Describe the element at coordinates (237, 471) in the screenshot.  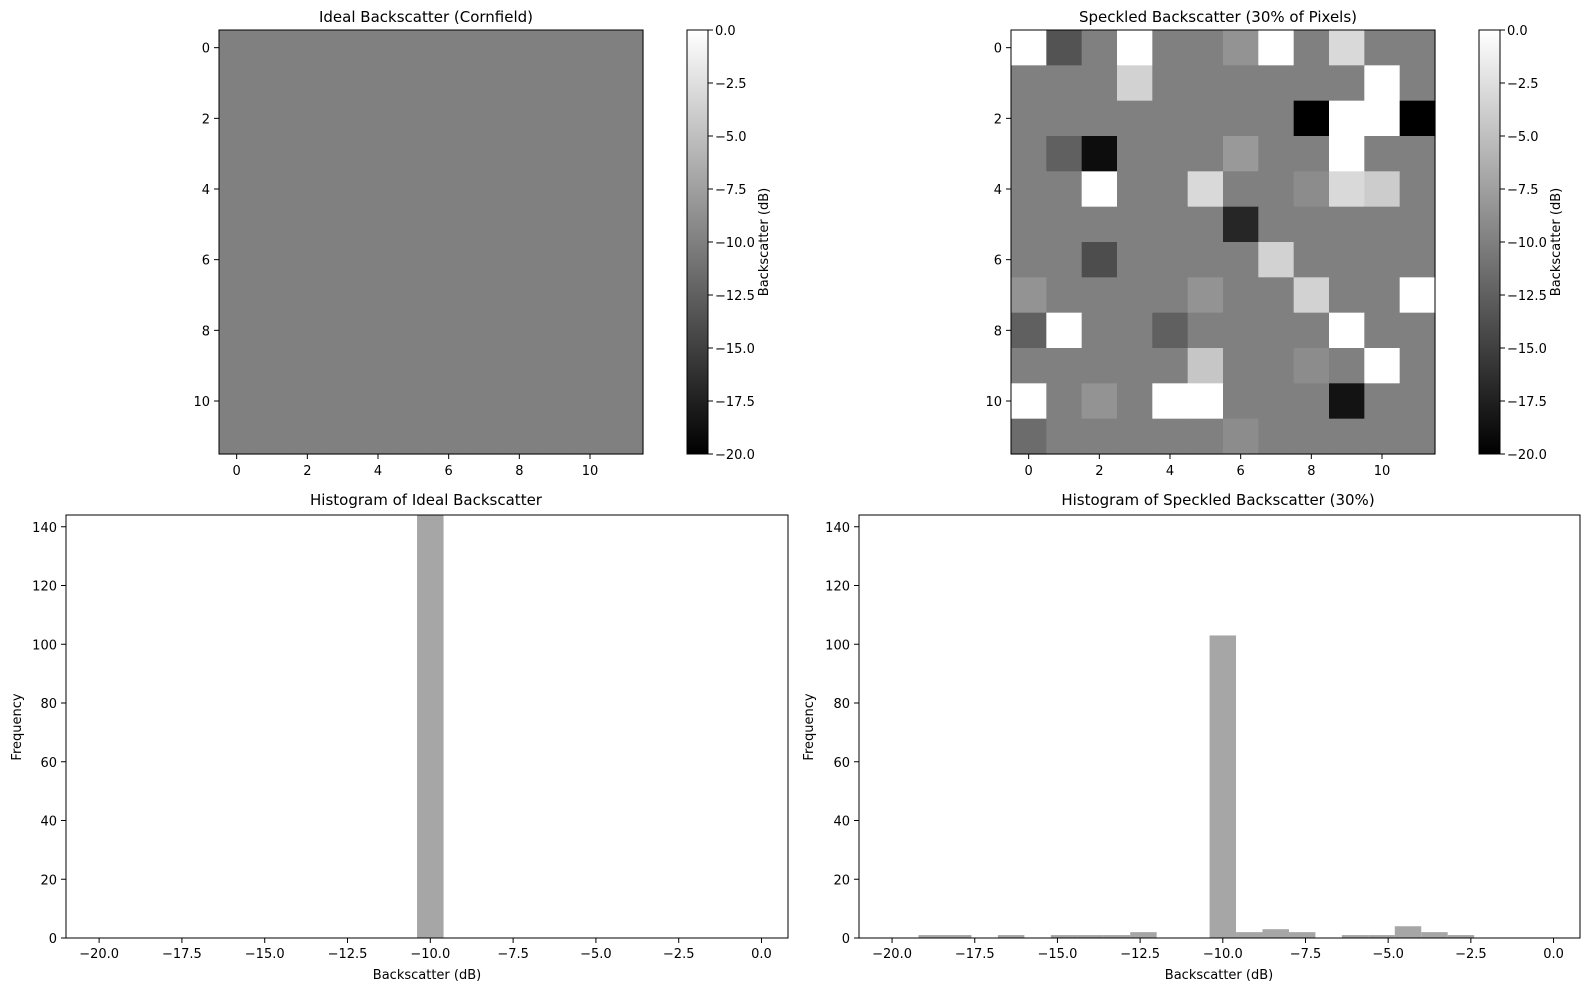
I see `ideal-x-tick-label: 0` at that location.